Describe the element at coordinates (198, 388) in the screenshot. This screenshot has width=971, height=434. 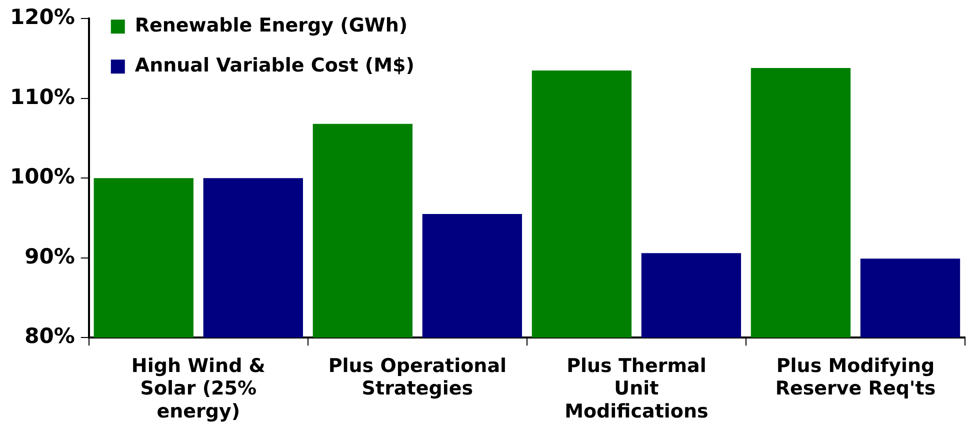
I see `x-tick-label: High Wind & Solar (25% energy)` at that location.